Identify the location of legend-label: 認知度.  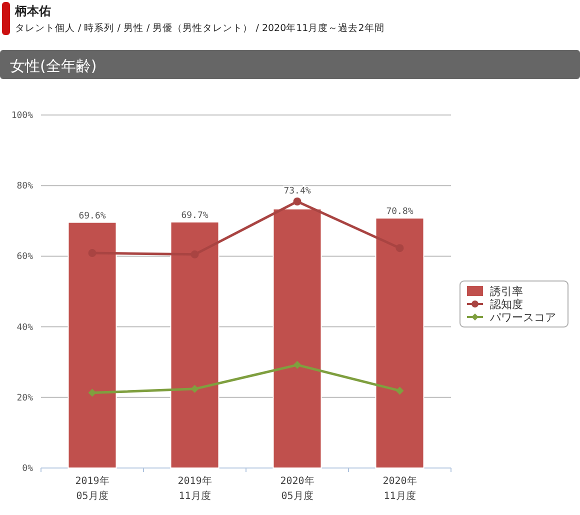
(506, 304).